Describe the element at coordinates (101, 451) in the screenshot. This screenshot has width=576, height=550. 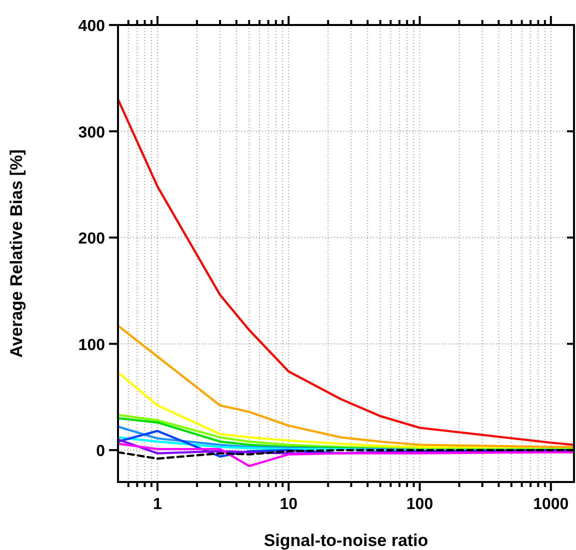
I see `y-tick-label: 0` at that location.